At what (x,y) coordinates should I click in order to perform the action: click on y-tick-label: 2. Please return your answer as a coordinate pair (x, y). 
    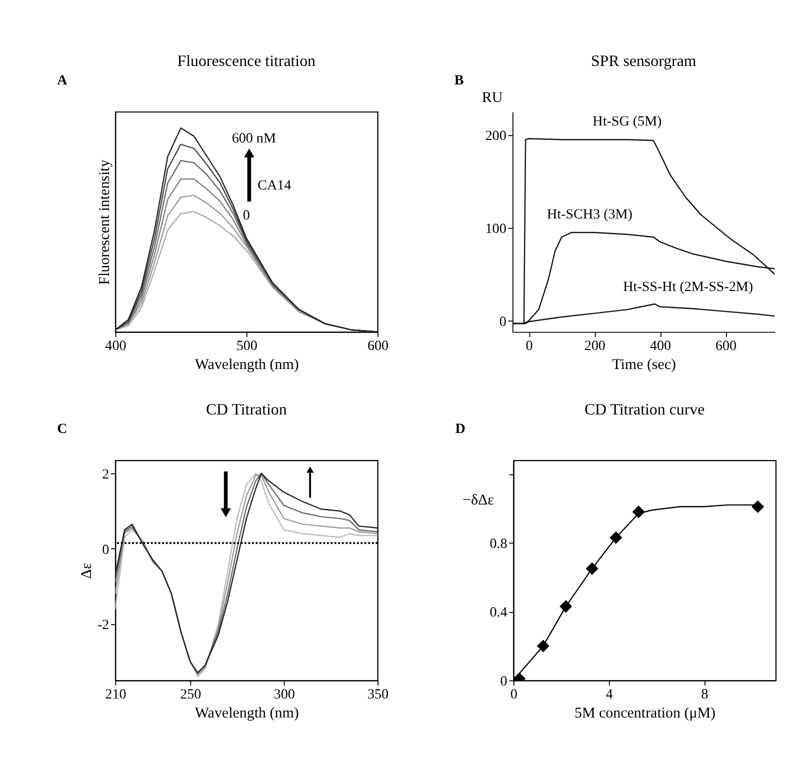
    Looking at the image, I should click on (106, 474).